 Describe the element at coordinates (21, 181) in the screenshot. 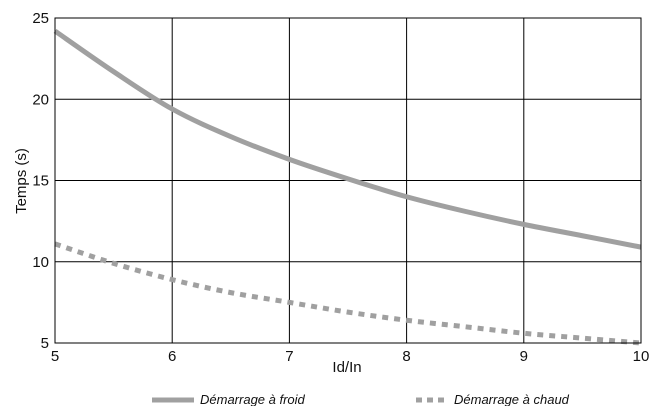

I see `y-axis-label: Temps (s)` at that location.